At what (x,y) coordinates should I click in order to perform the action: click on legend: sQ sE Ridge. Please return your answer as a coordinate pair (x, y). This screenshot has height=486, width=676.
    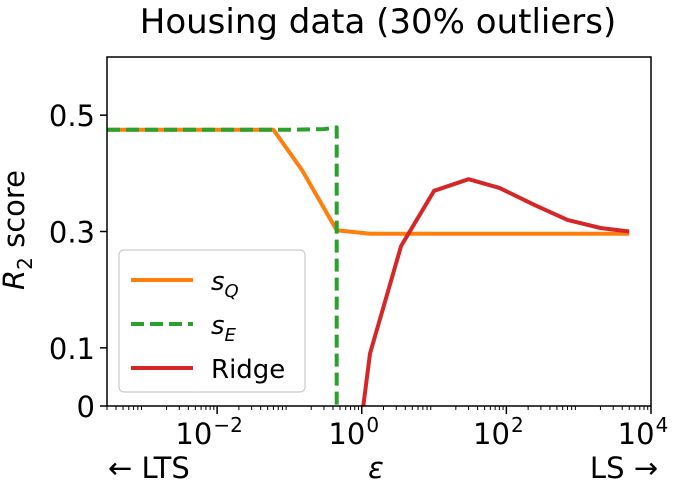
    Looking at the image, I should click on (212, 321).